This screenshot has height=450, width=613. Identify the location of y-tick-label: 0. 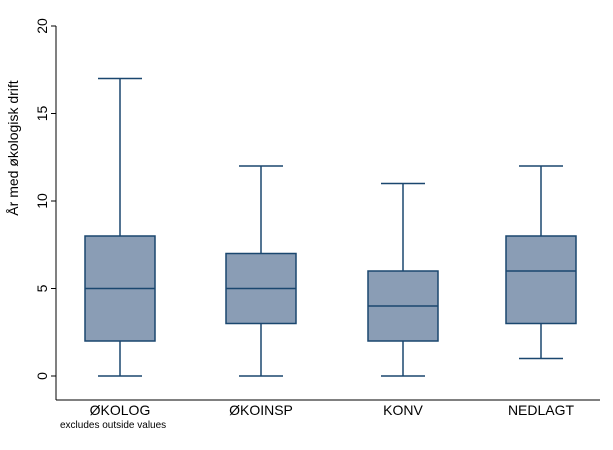
(42, 376).